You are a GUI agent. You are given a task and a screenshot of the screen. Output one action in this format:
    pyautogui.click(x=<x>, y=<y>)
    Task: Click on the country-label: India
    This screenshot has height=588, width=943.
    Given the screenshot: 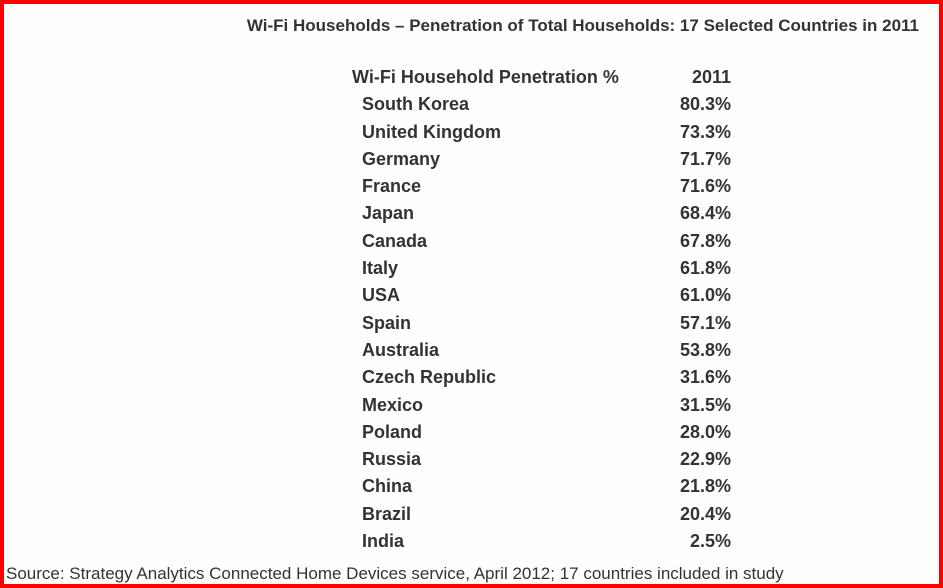 What is the action you would take?
    pyautogui.click(x=383, y=541)
    